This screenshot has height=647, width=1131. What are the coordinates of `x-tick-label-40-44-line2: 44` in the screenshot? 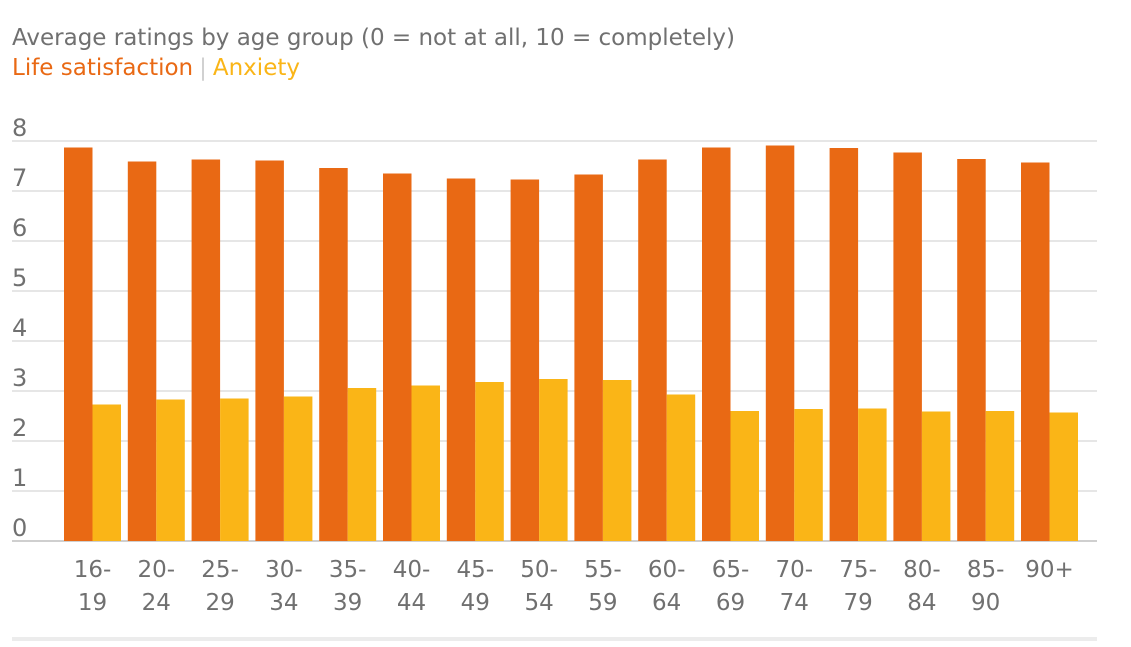 It's located at (411, 603).